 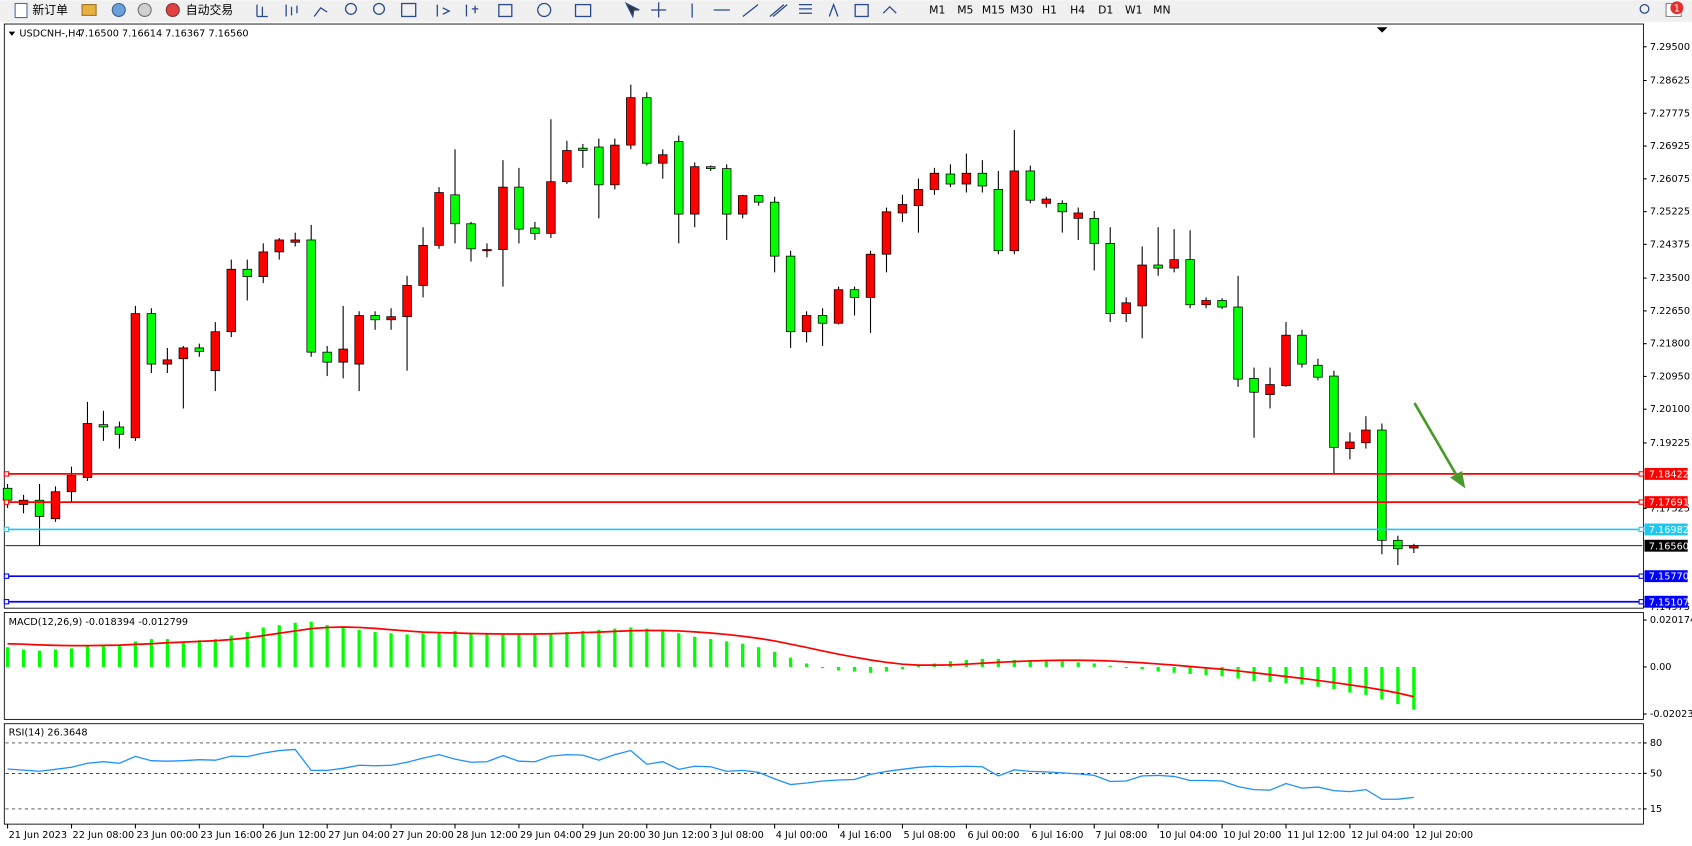 I want to click on badge, so click(x=1677, y=8).